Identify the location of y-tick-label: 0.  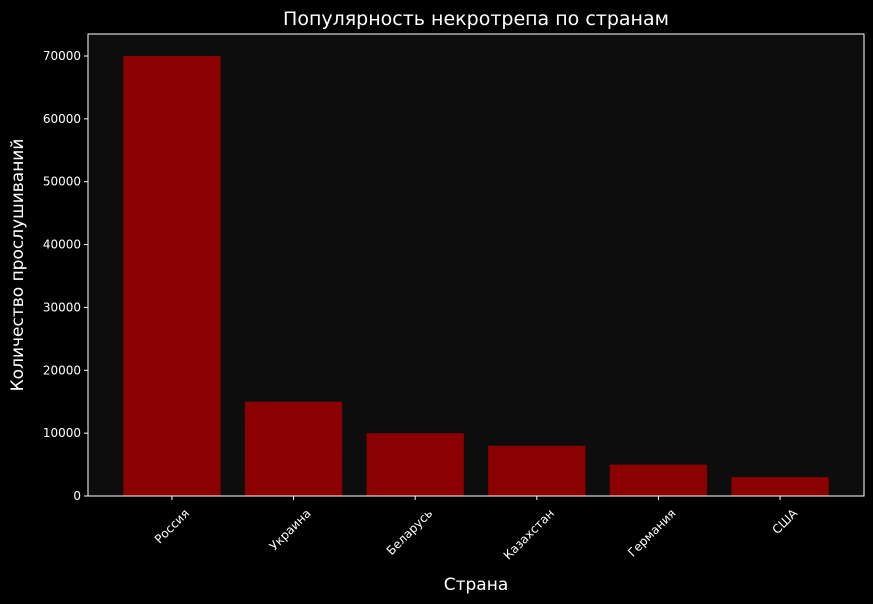
(77, 496).